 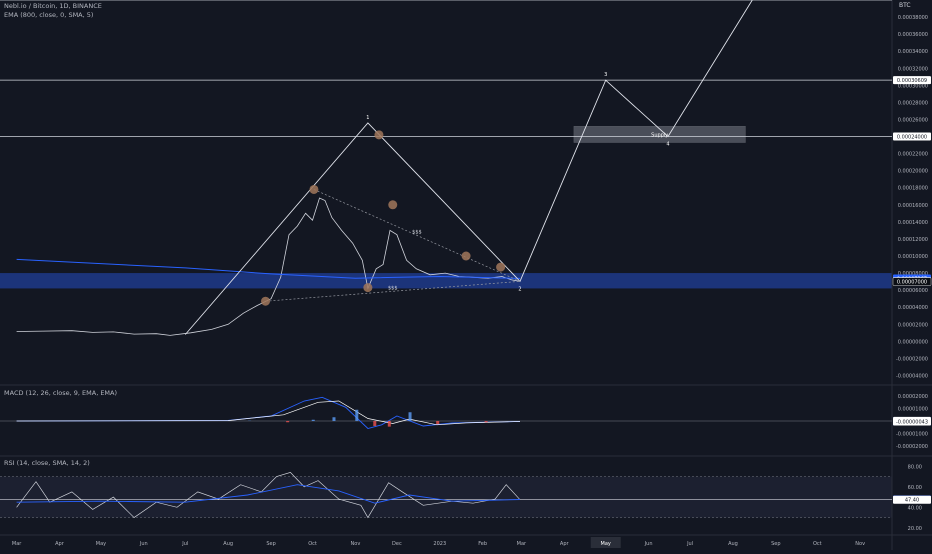 I want to click on y-tick-label: 0.00032000, so click(x=913, y=69).